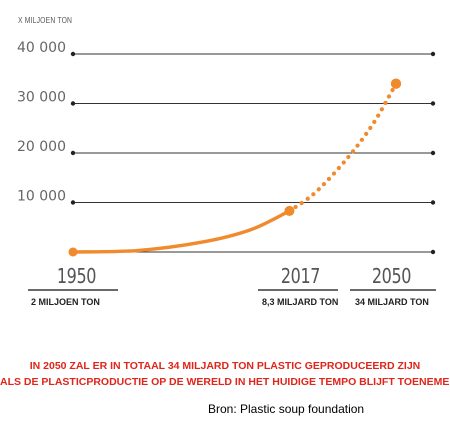  Describe the element at coordinates (289, 210) in the screenshot. I see `marker-2017` at that location.